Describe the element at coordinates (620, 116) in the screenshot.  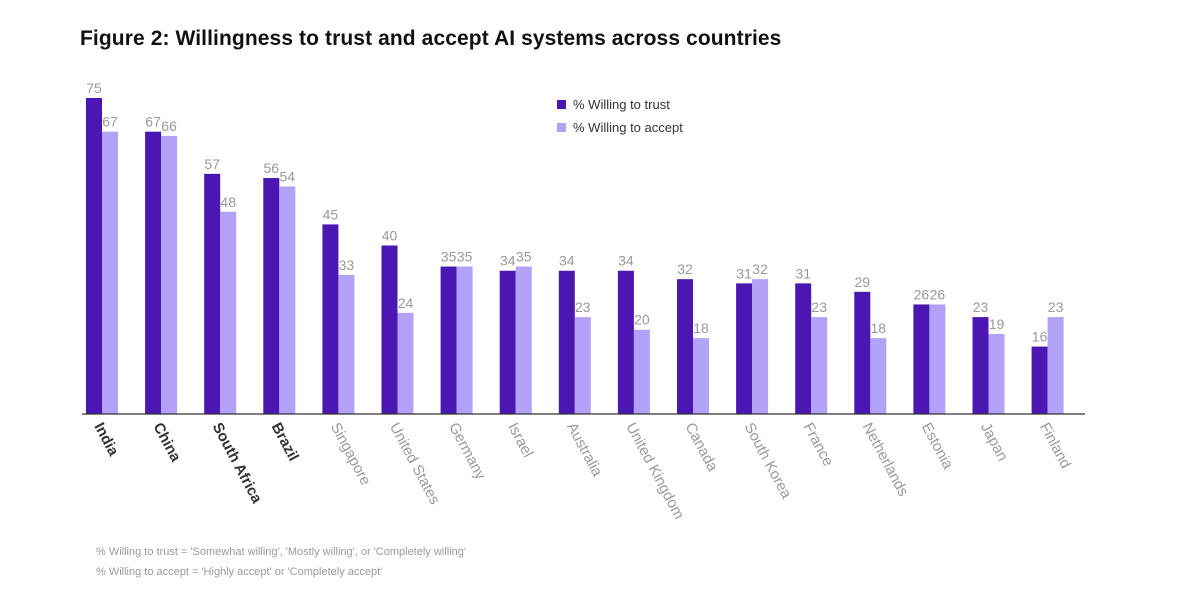
I see `legend: % Willing to trust % Willing to accept` at that location.